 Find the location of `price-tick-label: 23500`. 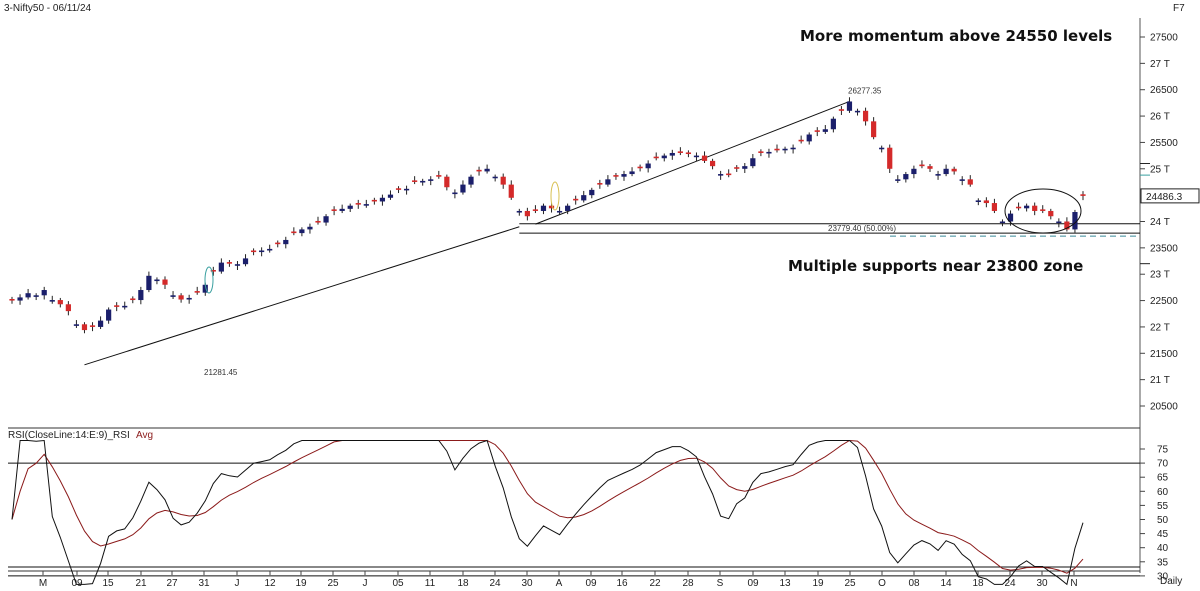

price-tick-label: 23500 is located at coordinates (1164, 248).